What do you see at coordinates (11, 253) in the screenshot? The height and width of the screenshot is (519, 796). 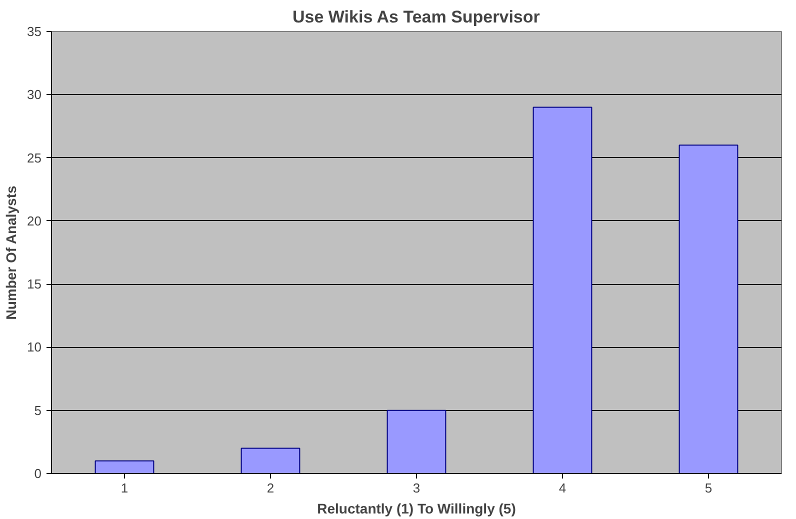 I see `y-axis-title: Number Of Analysts` at bounding box center [11, 253].